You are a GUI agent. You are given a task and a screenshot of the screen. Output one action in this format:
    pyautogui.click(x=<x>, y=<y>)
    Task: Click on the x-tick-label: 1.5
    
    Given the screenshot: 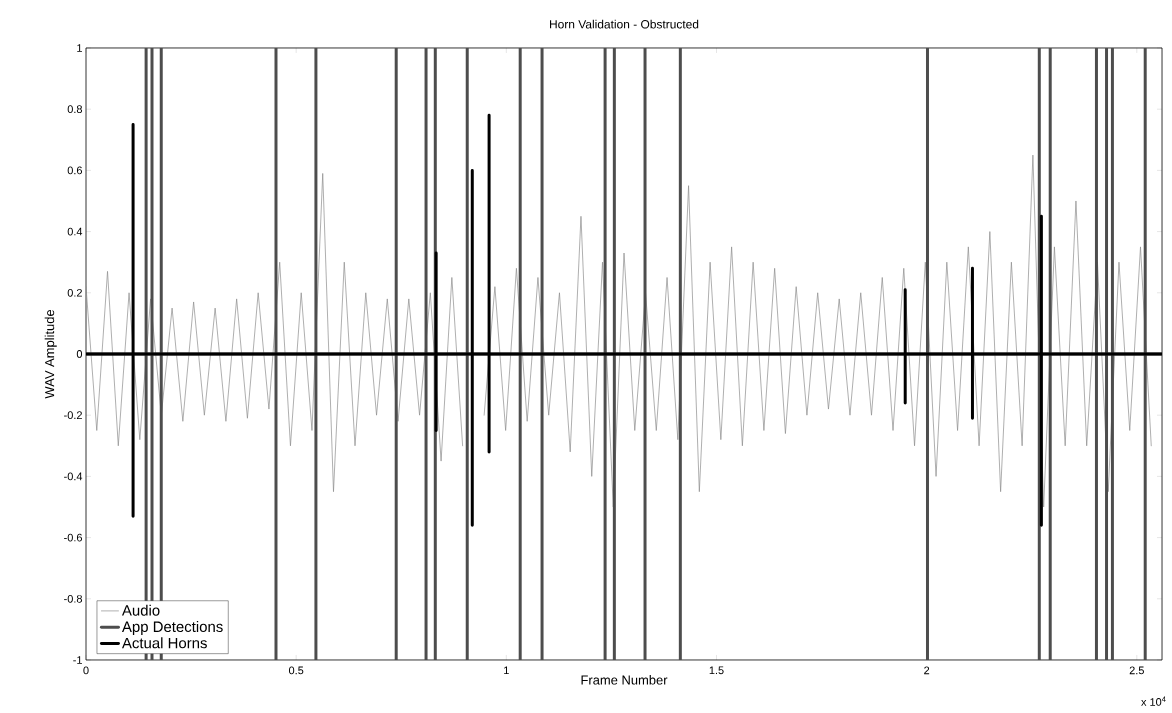 What is the action you would take?
    pyautogui.click(x=716, y=670)
    